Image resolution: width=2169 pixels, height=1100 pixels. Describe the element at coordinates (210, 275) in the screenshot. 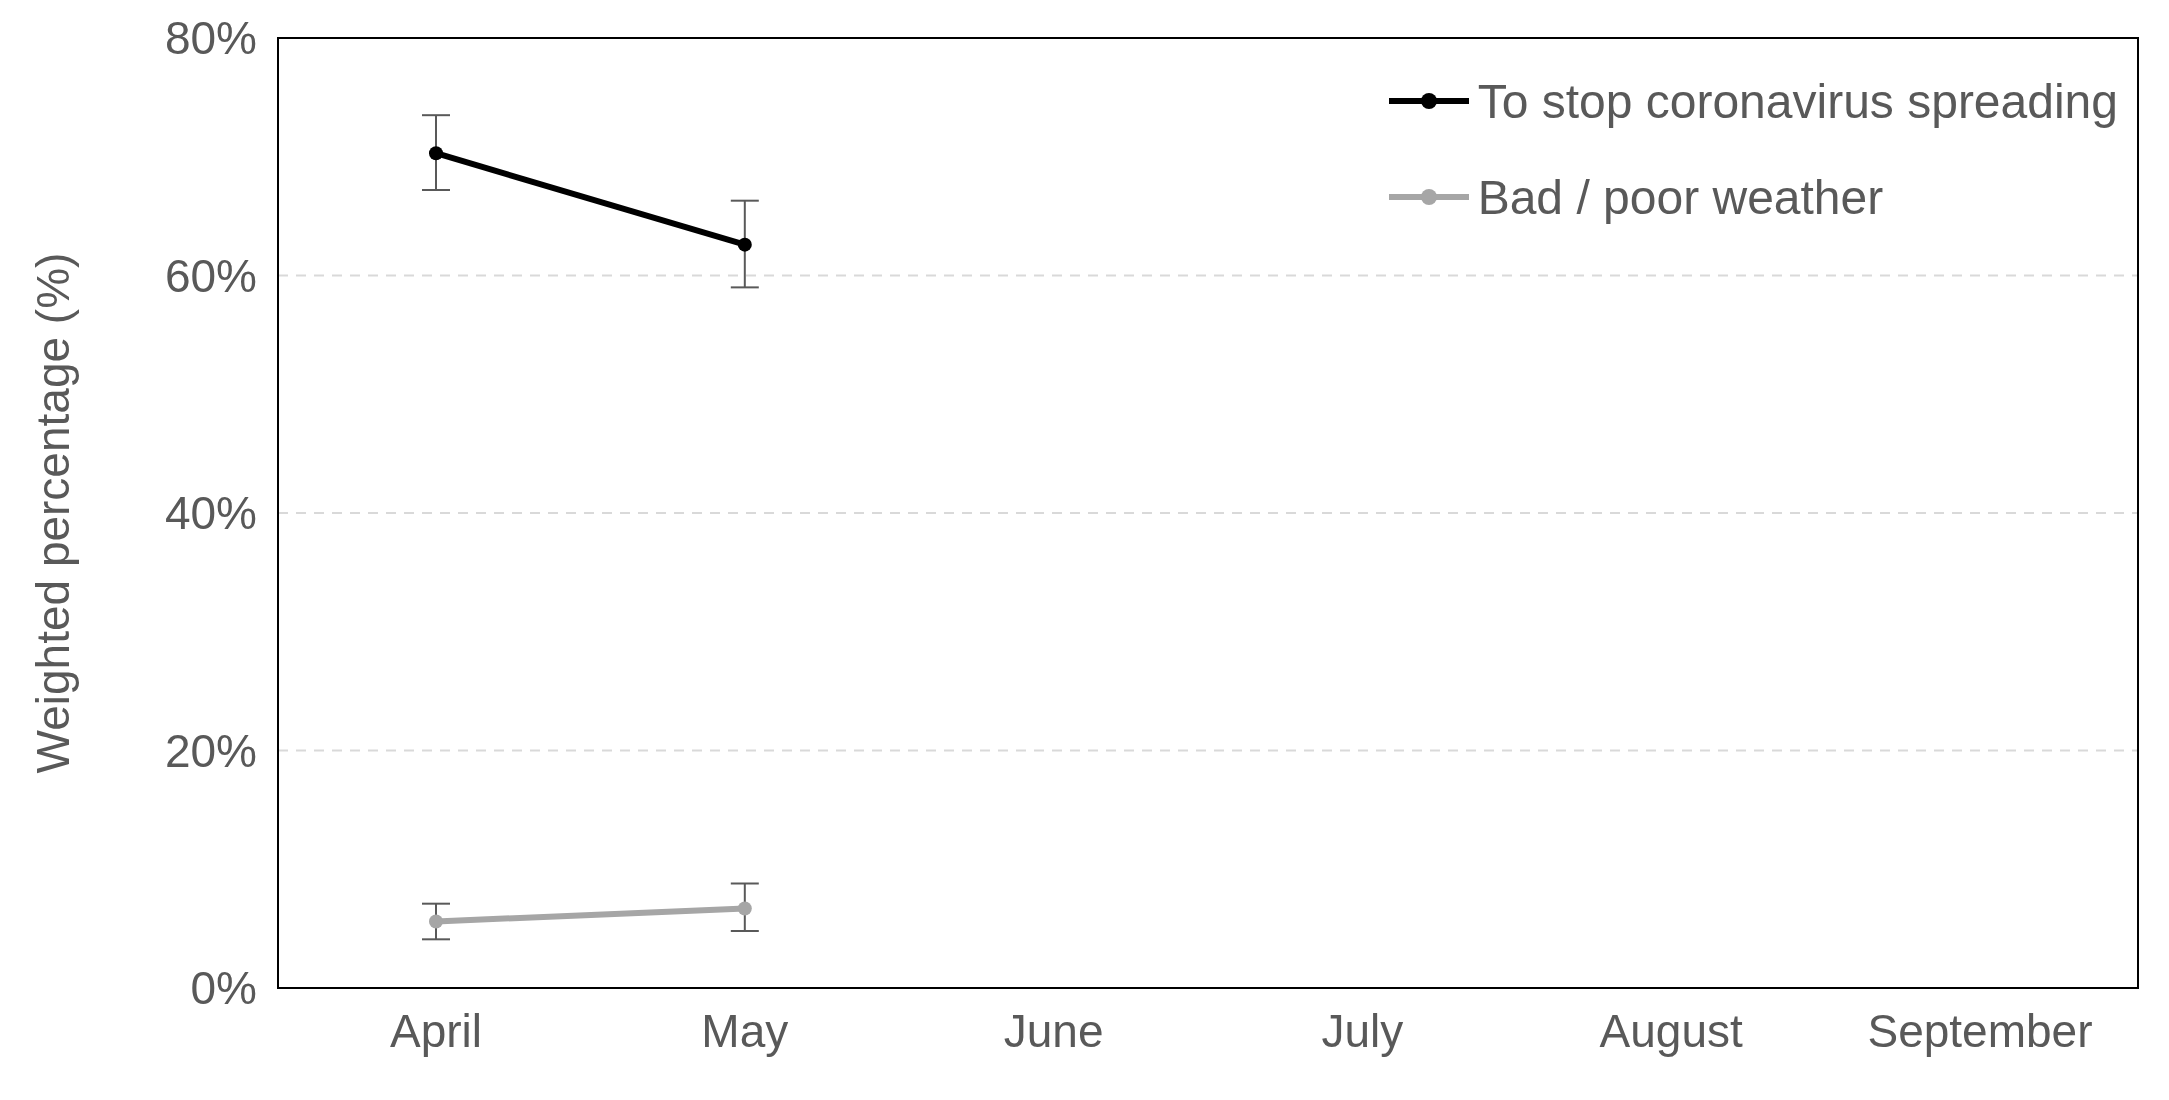

I see `y-tick-label: 60%` at that location.